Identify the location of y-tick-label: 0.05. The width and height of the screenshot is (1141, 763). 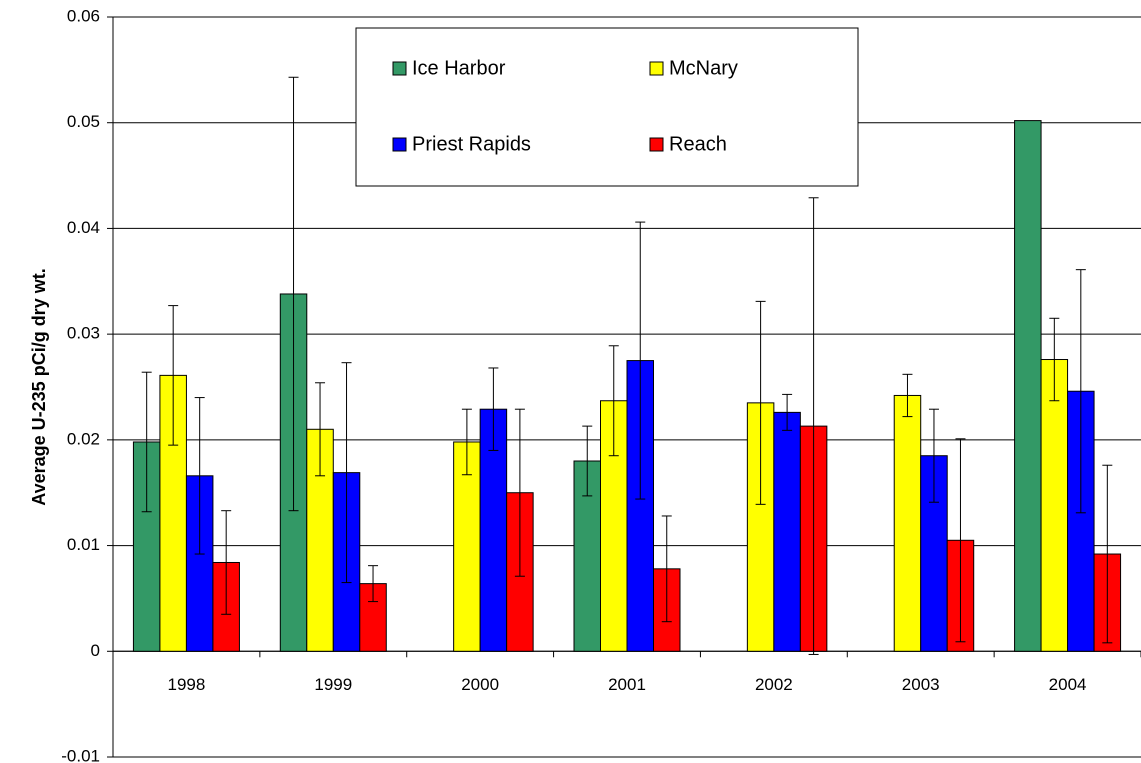
(83, 121).